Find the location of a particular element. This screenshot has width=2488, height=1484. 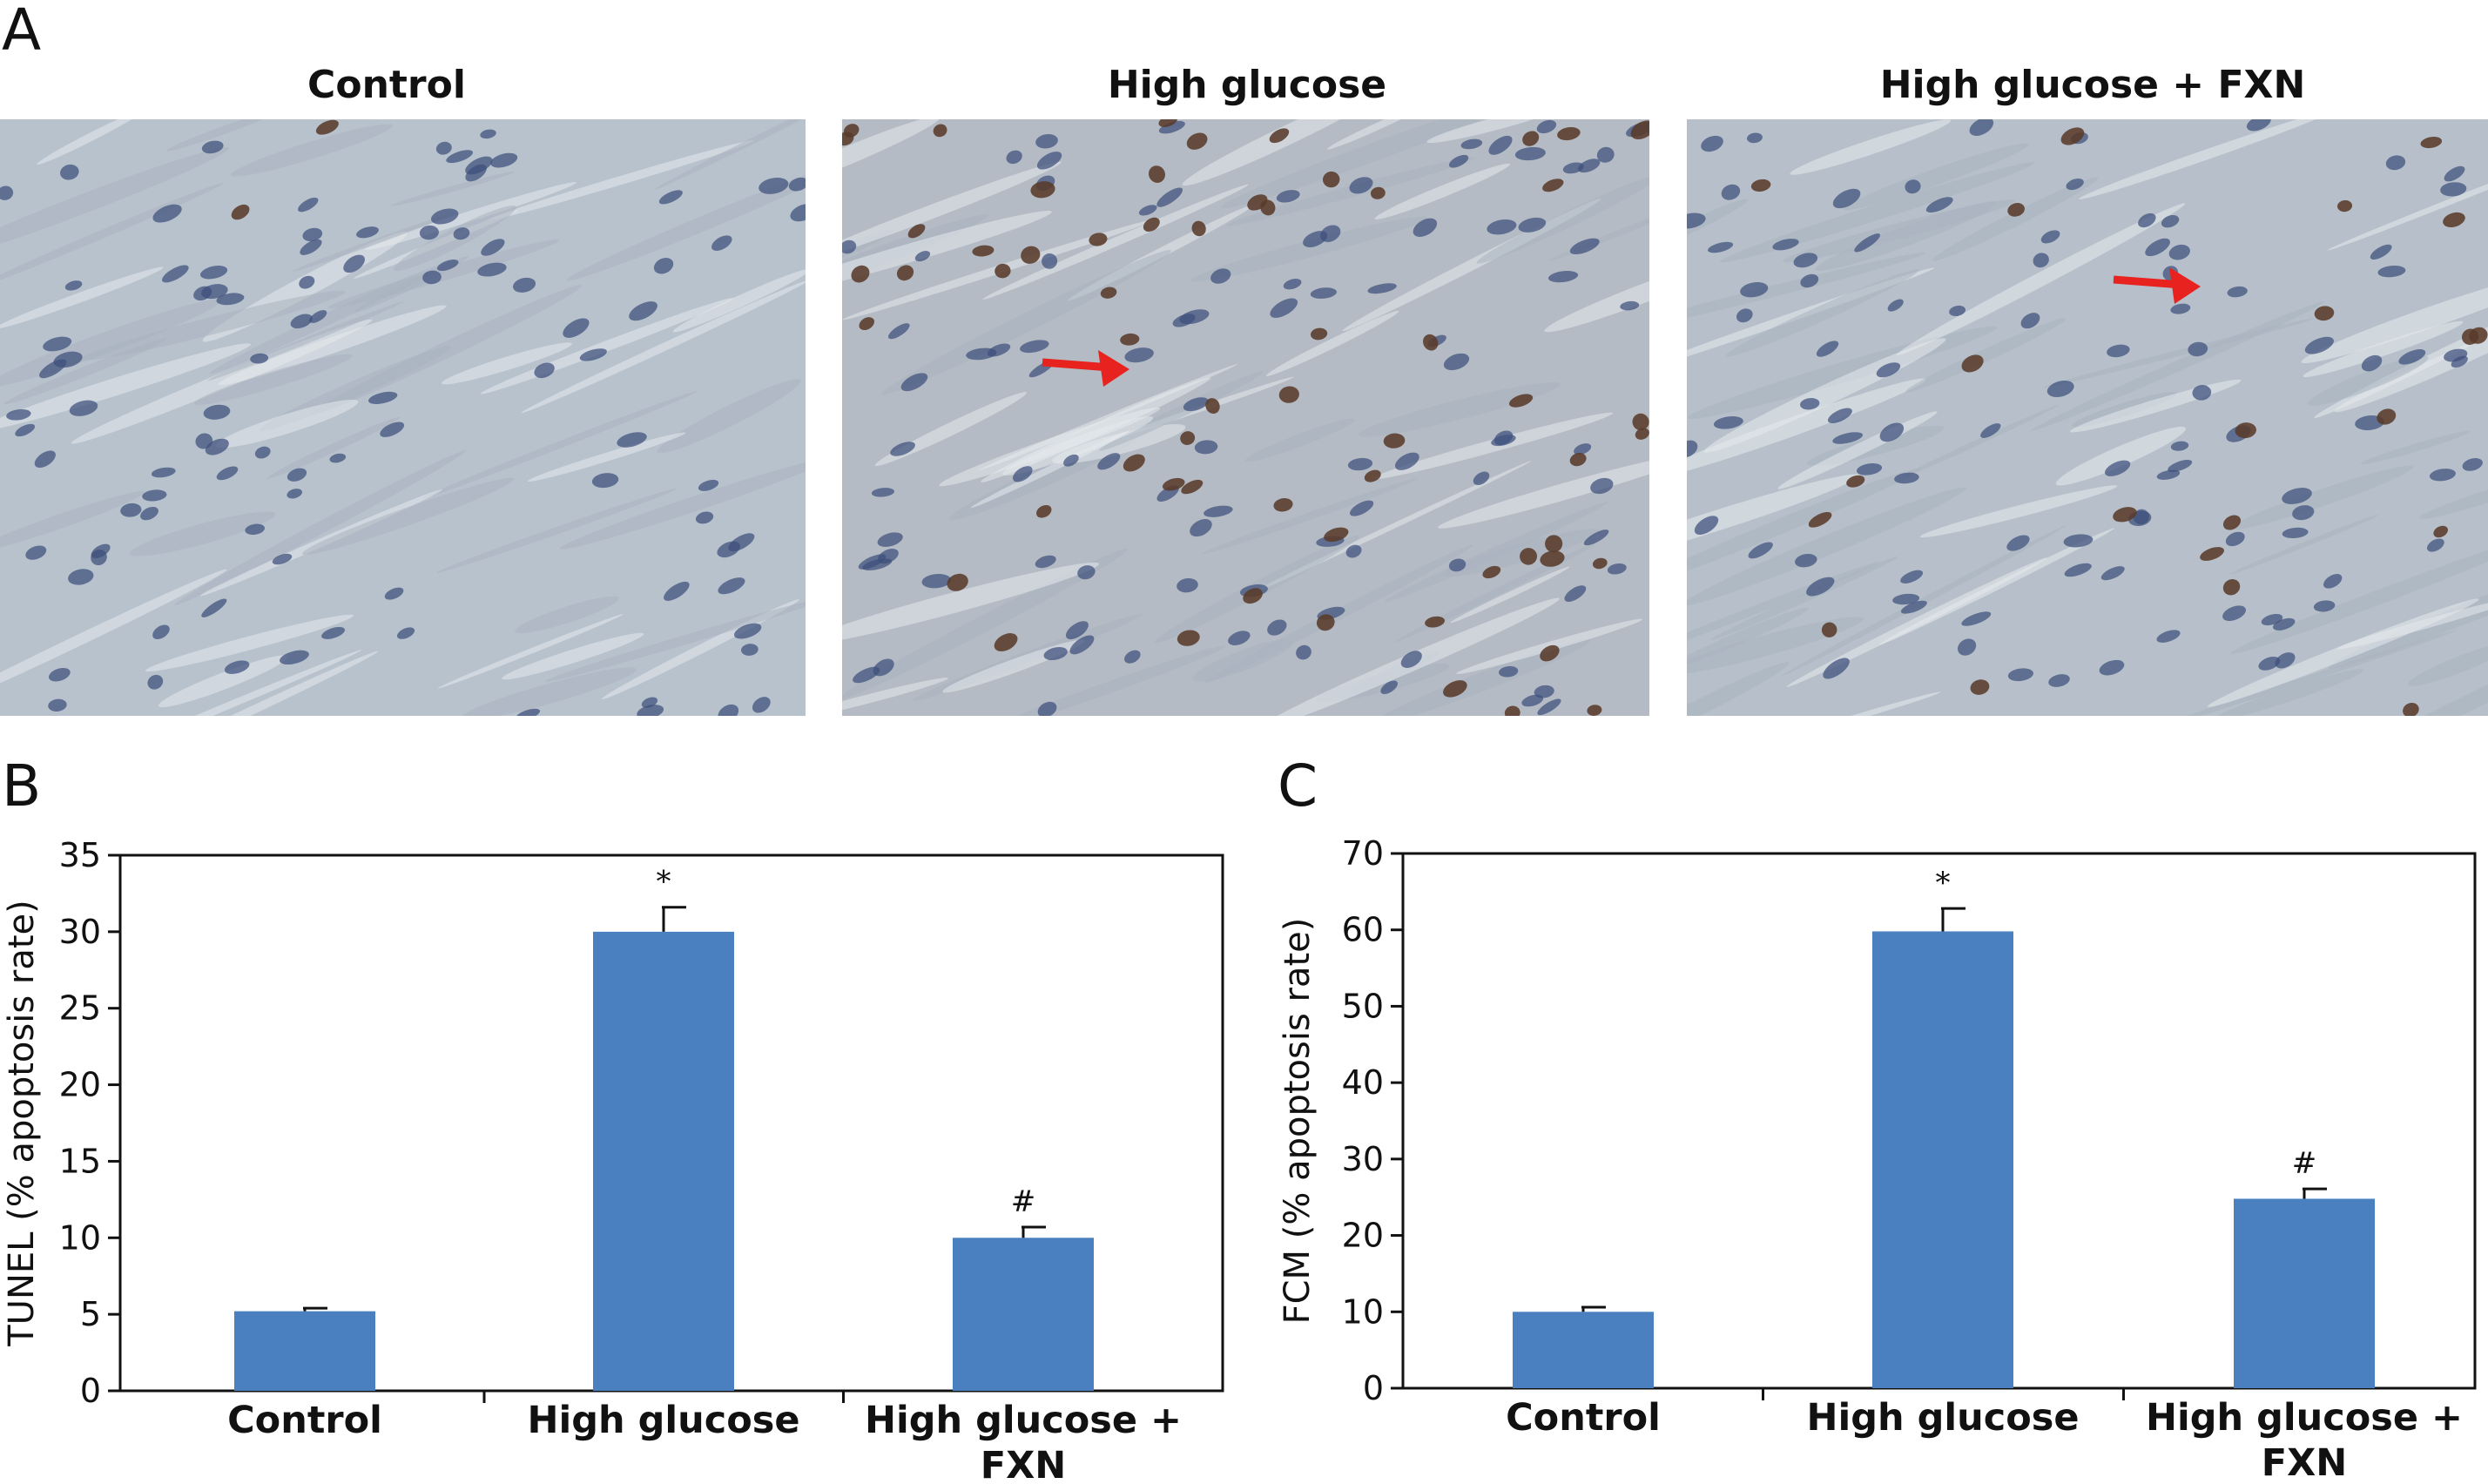

y-tick-label: 20 is located at coordinates (1363, 1236).